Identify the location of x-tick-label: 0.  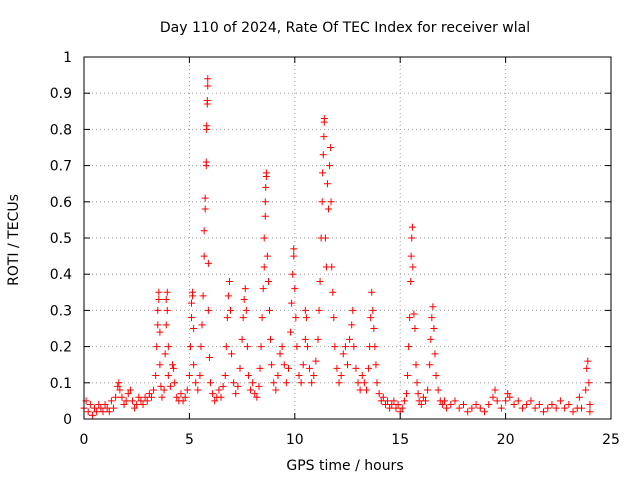
(84, 440).